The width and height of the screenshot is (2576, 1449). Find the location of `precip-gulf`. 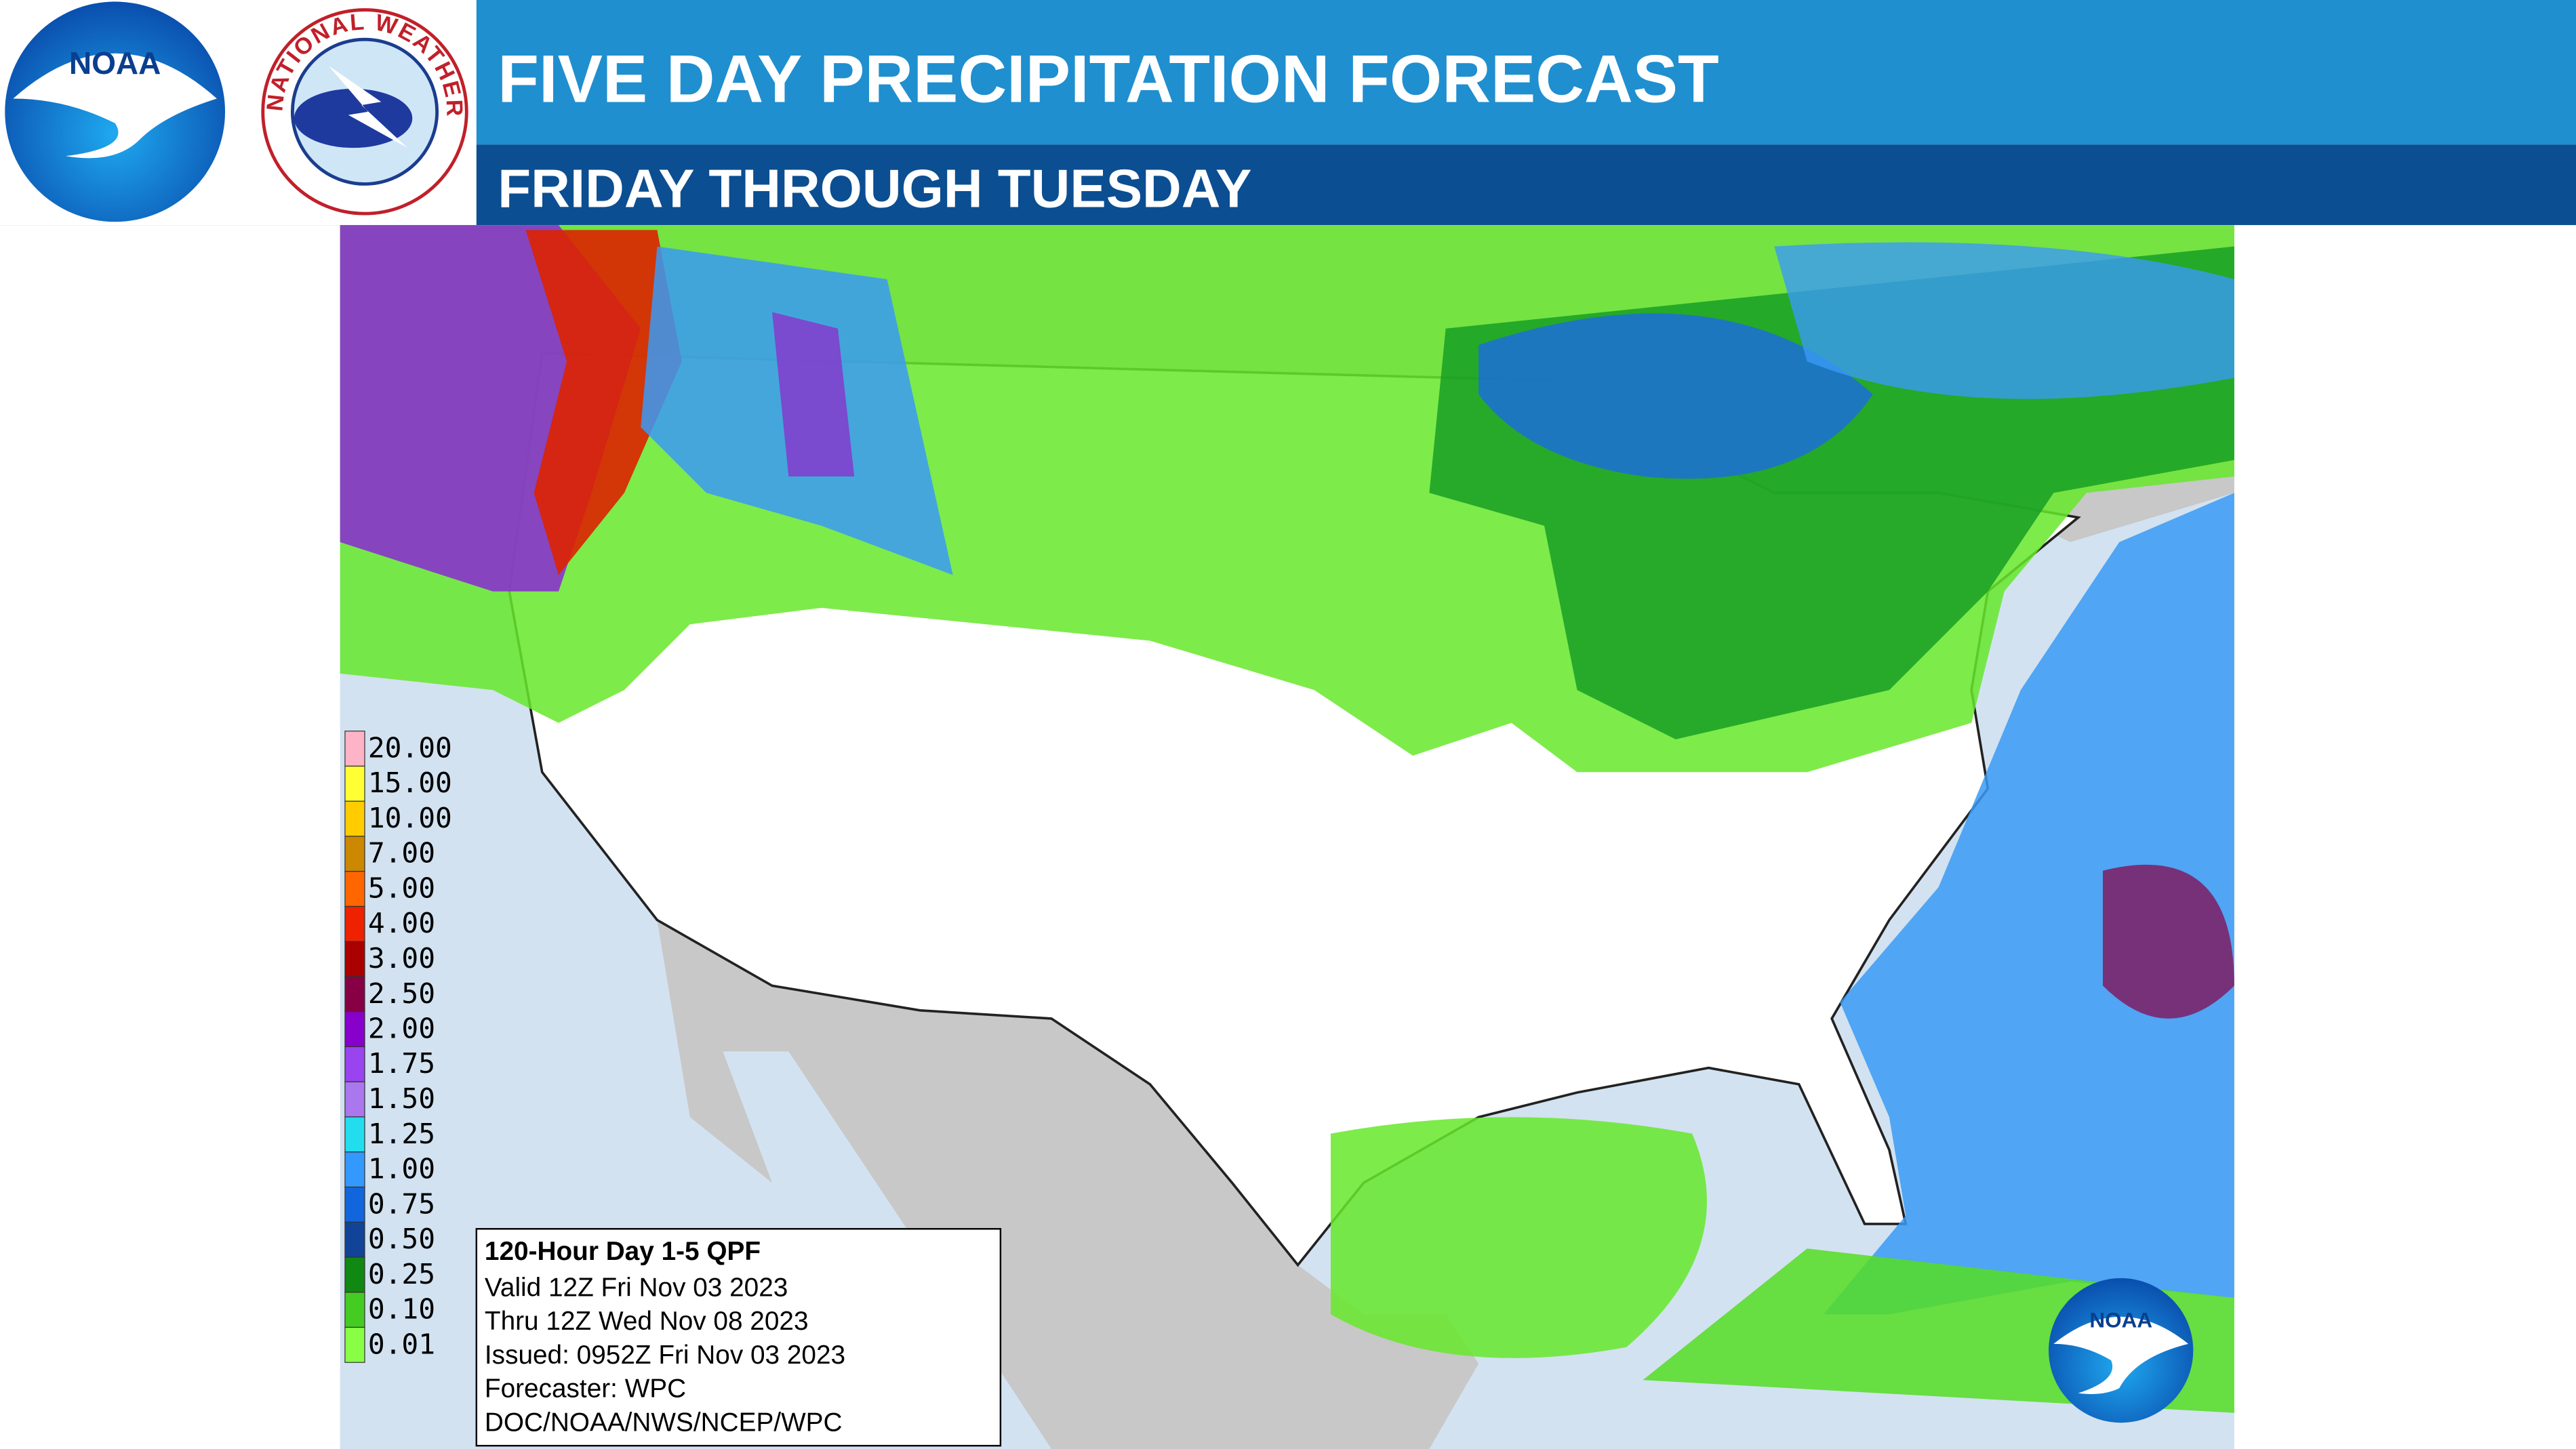

precip-gulf is located at coordinates (1519, 1237).